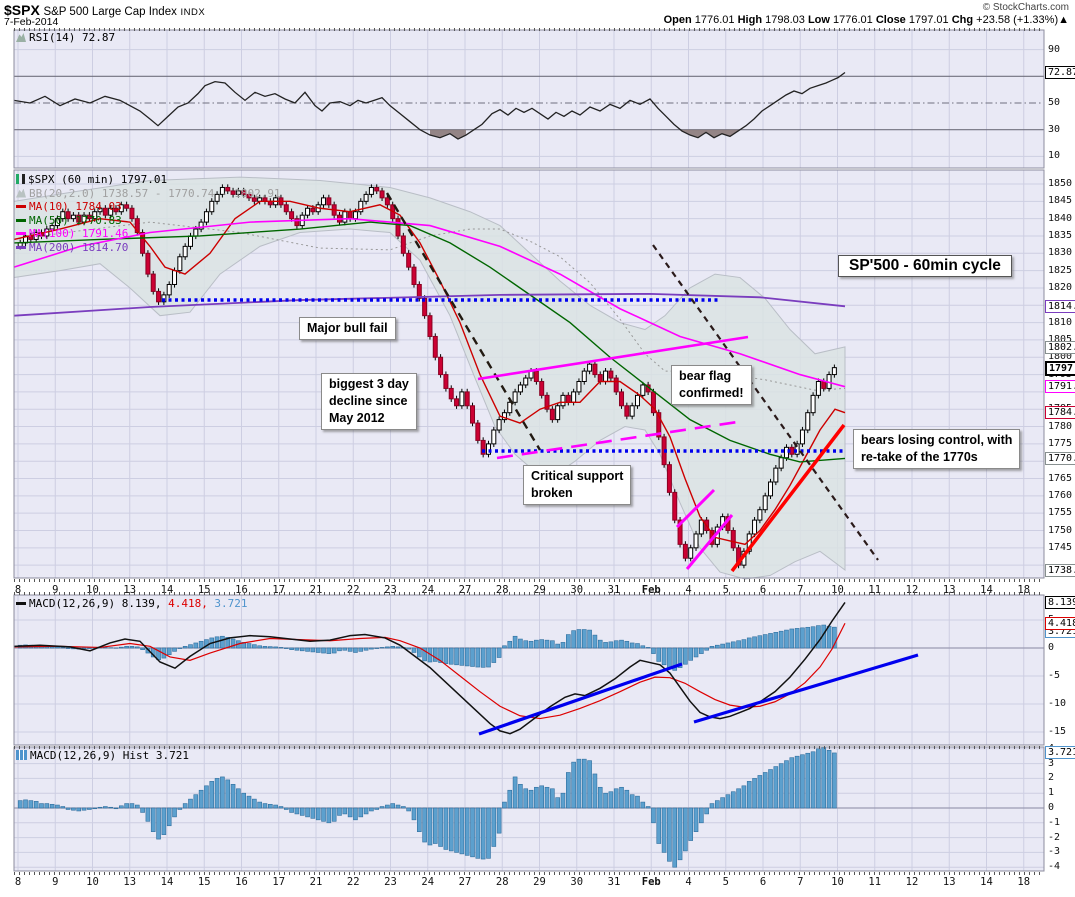  I want to click on low-value: 1776.01, so click(853, 20).